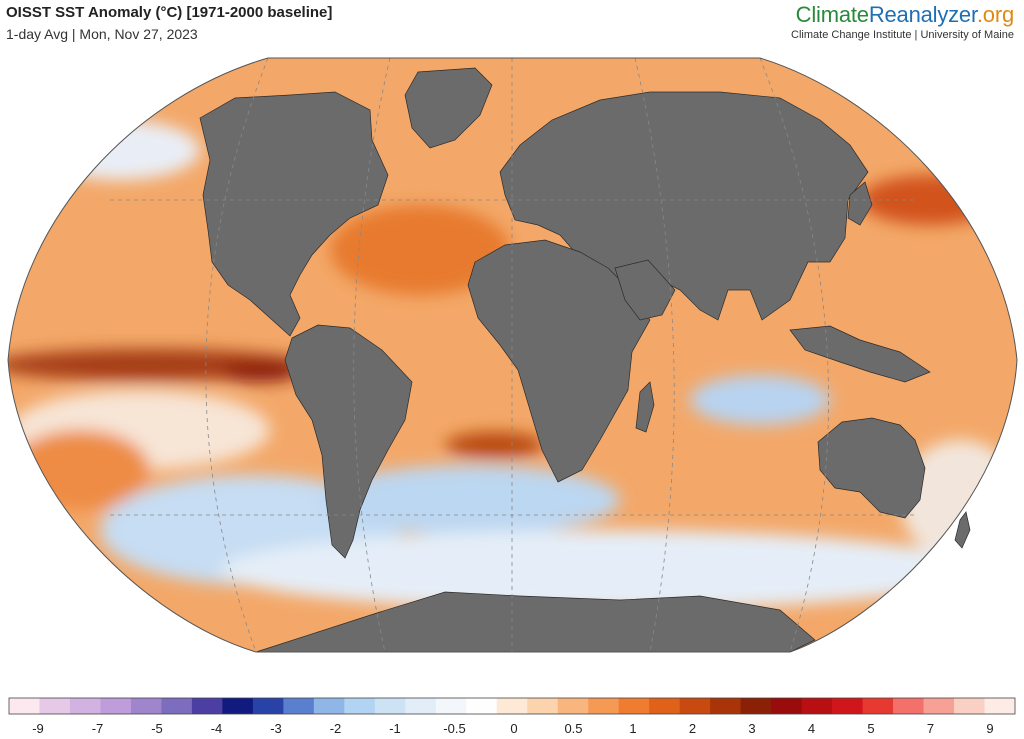 The height and width of the screenshot is (739, 1024). Describe the element at coordinates (38, 728) in the screenshot. I see `colorbar-tick-label: -9` at that location.